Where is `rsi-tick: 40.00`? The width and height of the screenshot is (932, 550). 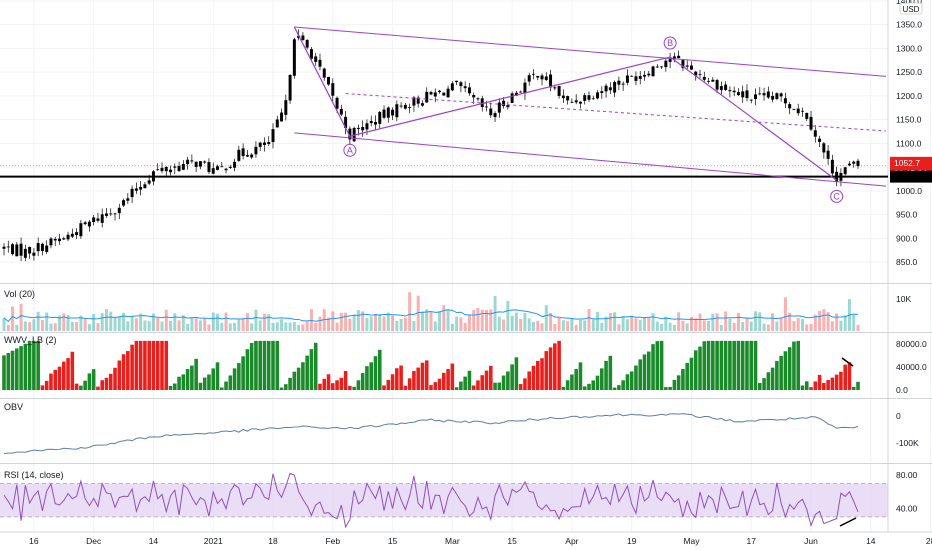 rsi-tick: 40.00 is located at coordinates (907, 509).